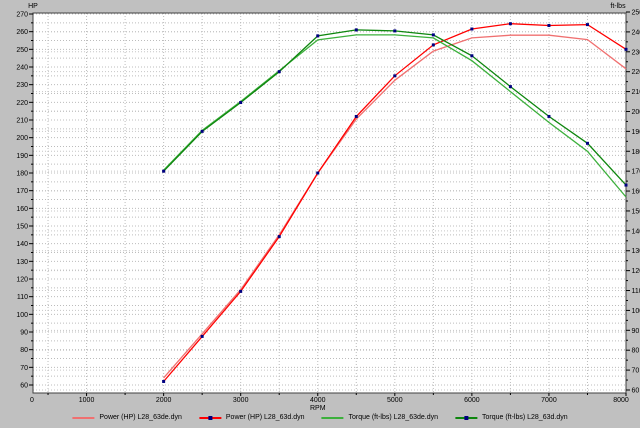 The width and height of the screenshot is (640, 428). What do you see at coordinates (525, 417) in the screenshot?
I see `legend-label: Torque (ft-lbs) L28_63d.dyn` at bounding box center [525, 417].